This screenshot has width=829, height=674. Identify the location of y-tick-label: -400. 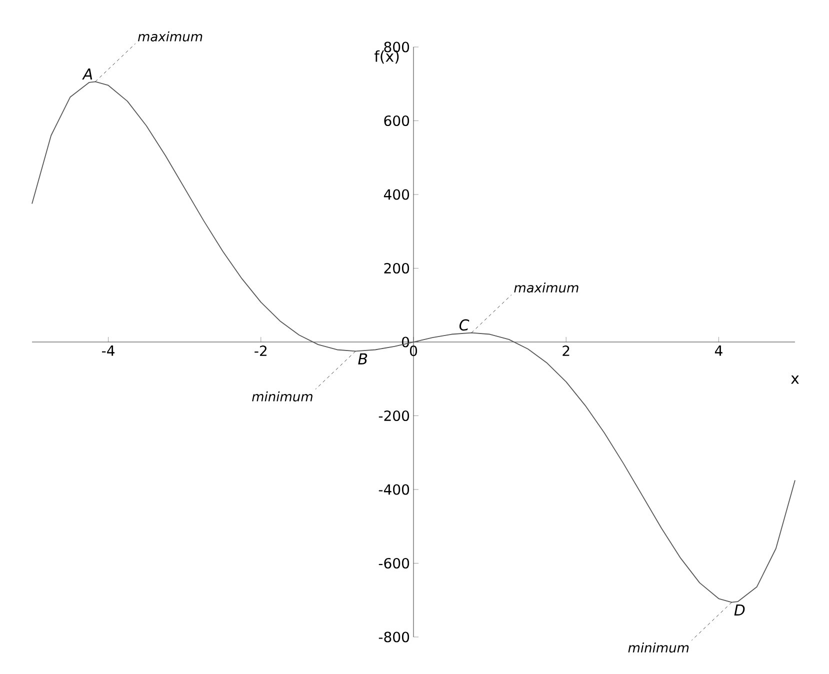
(394, 489).